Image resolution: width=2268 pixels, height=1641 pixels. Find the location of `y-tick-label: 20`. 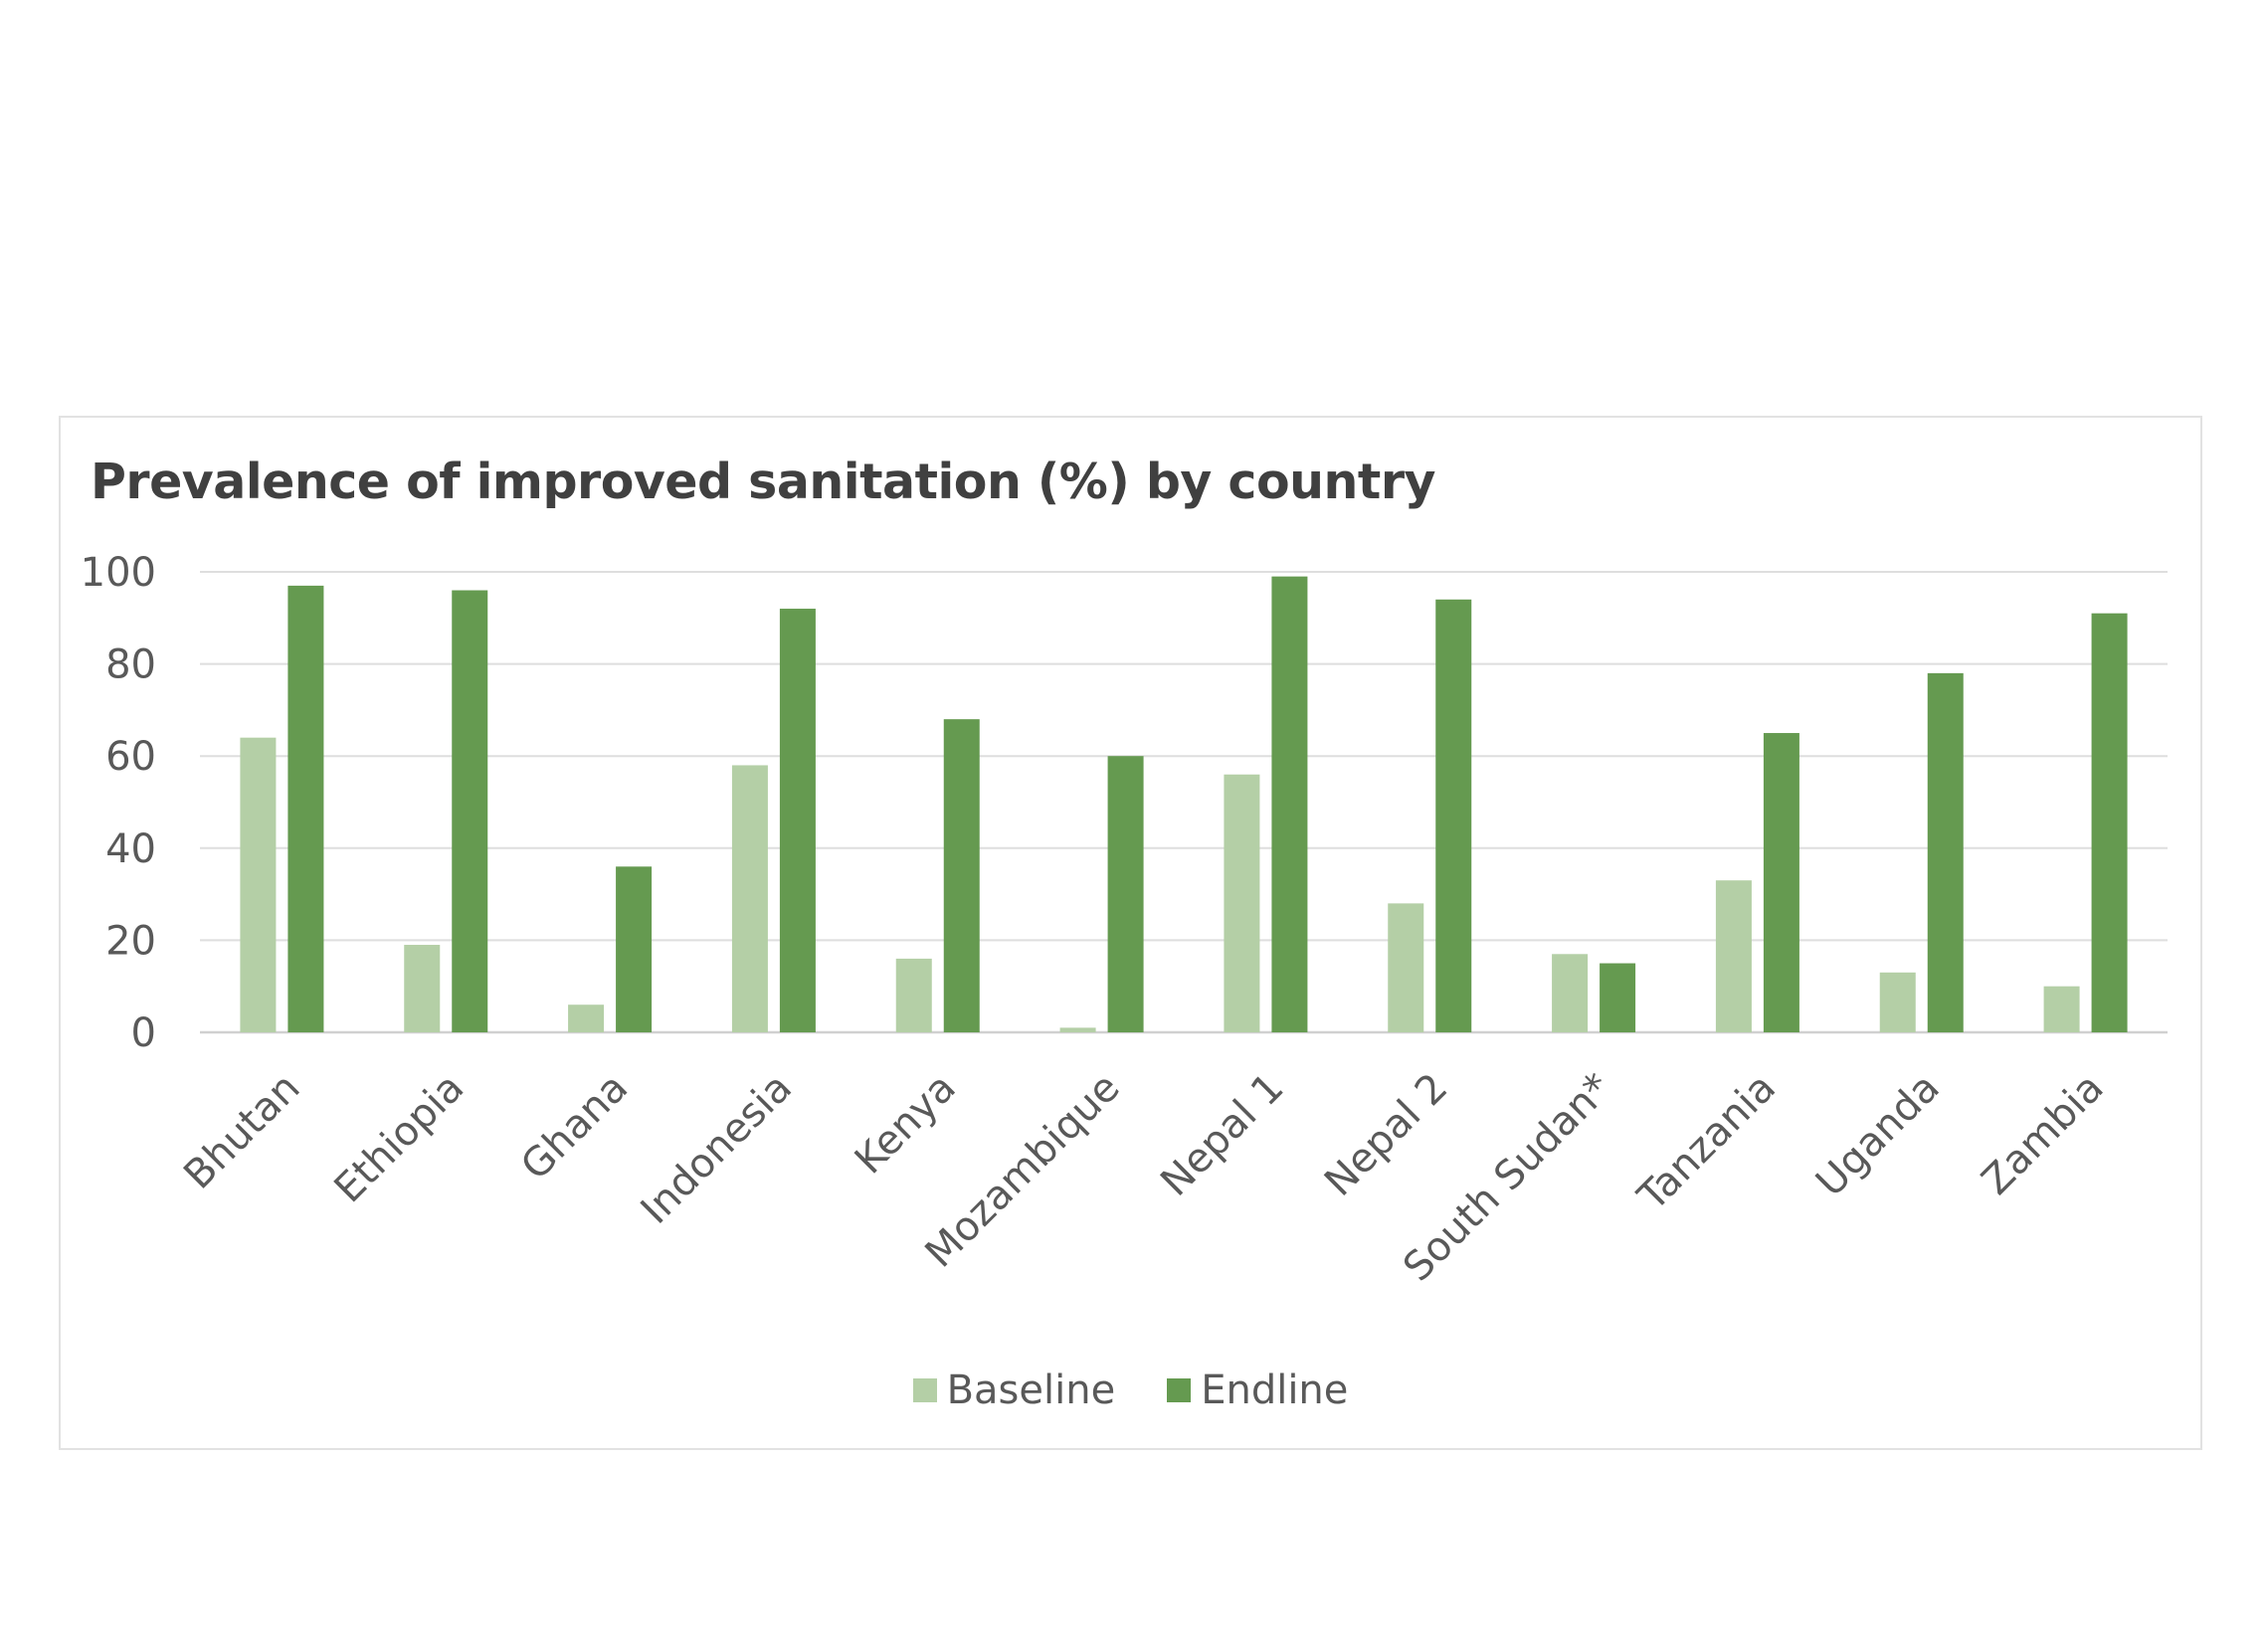

y-tick-label: 20 is located at coordinates (130, 941).